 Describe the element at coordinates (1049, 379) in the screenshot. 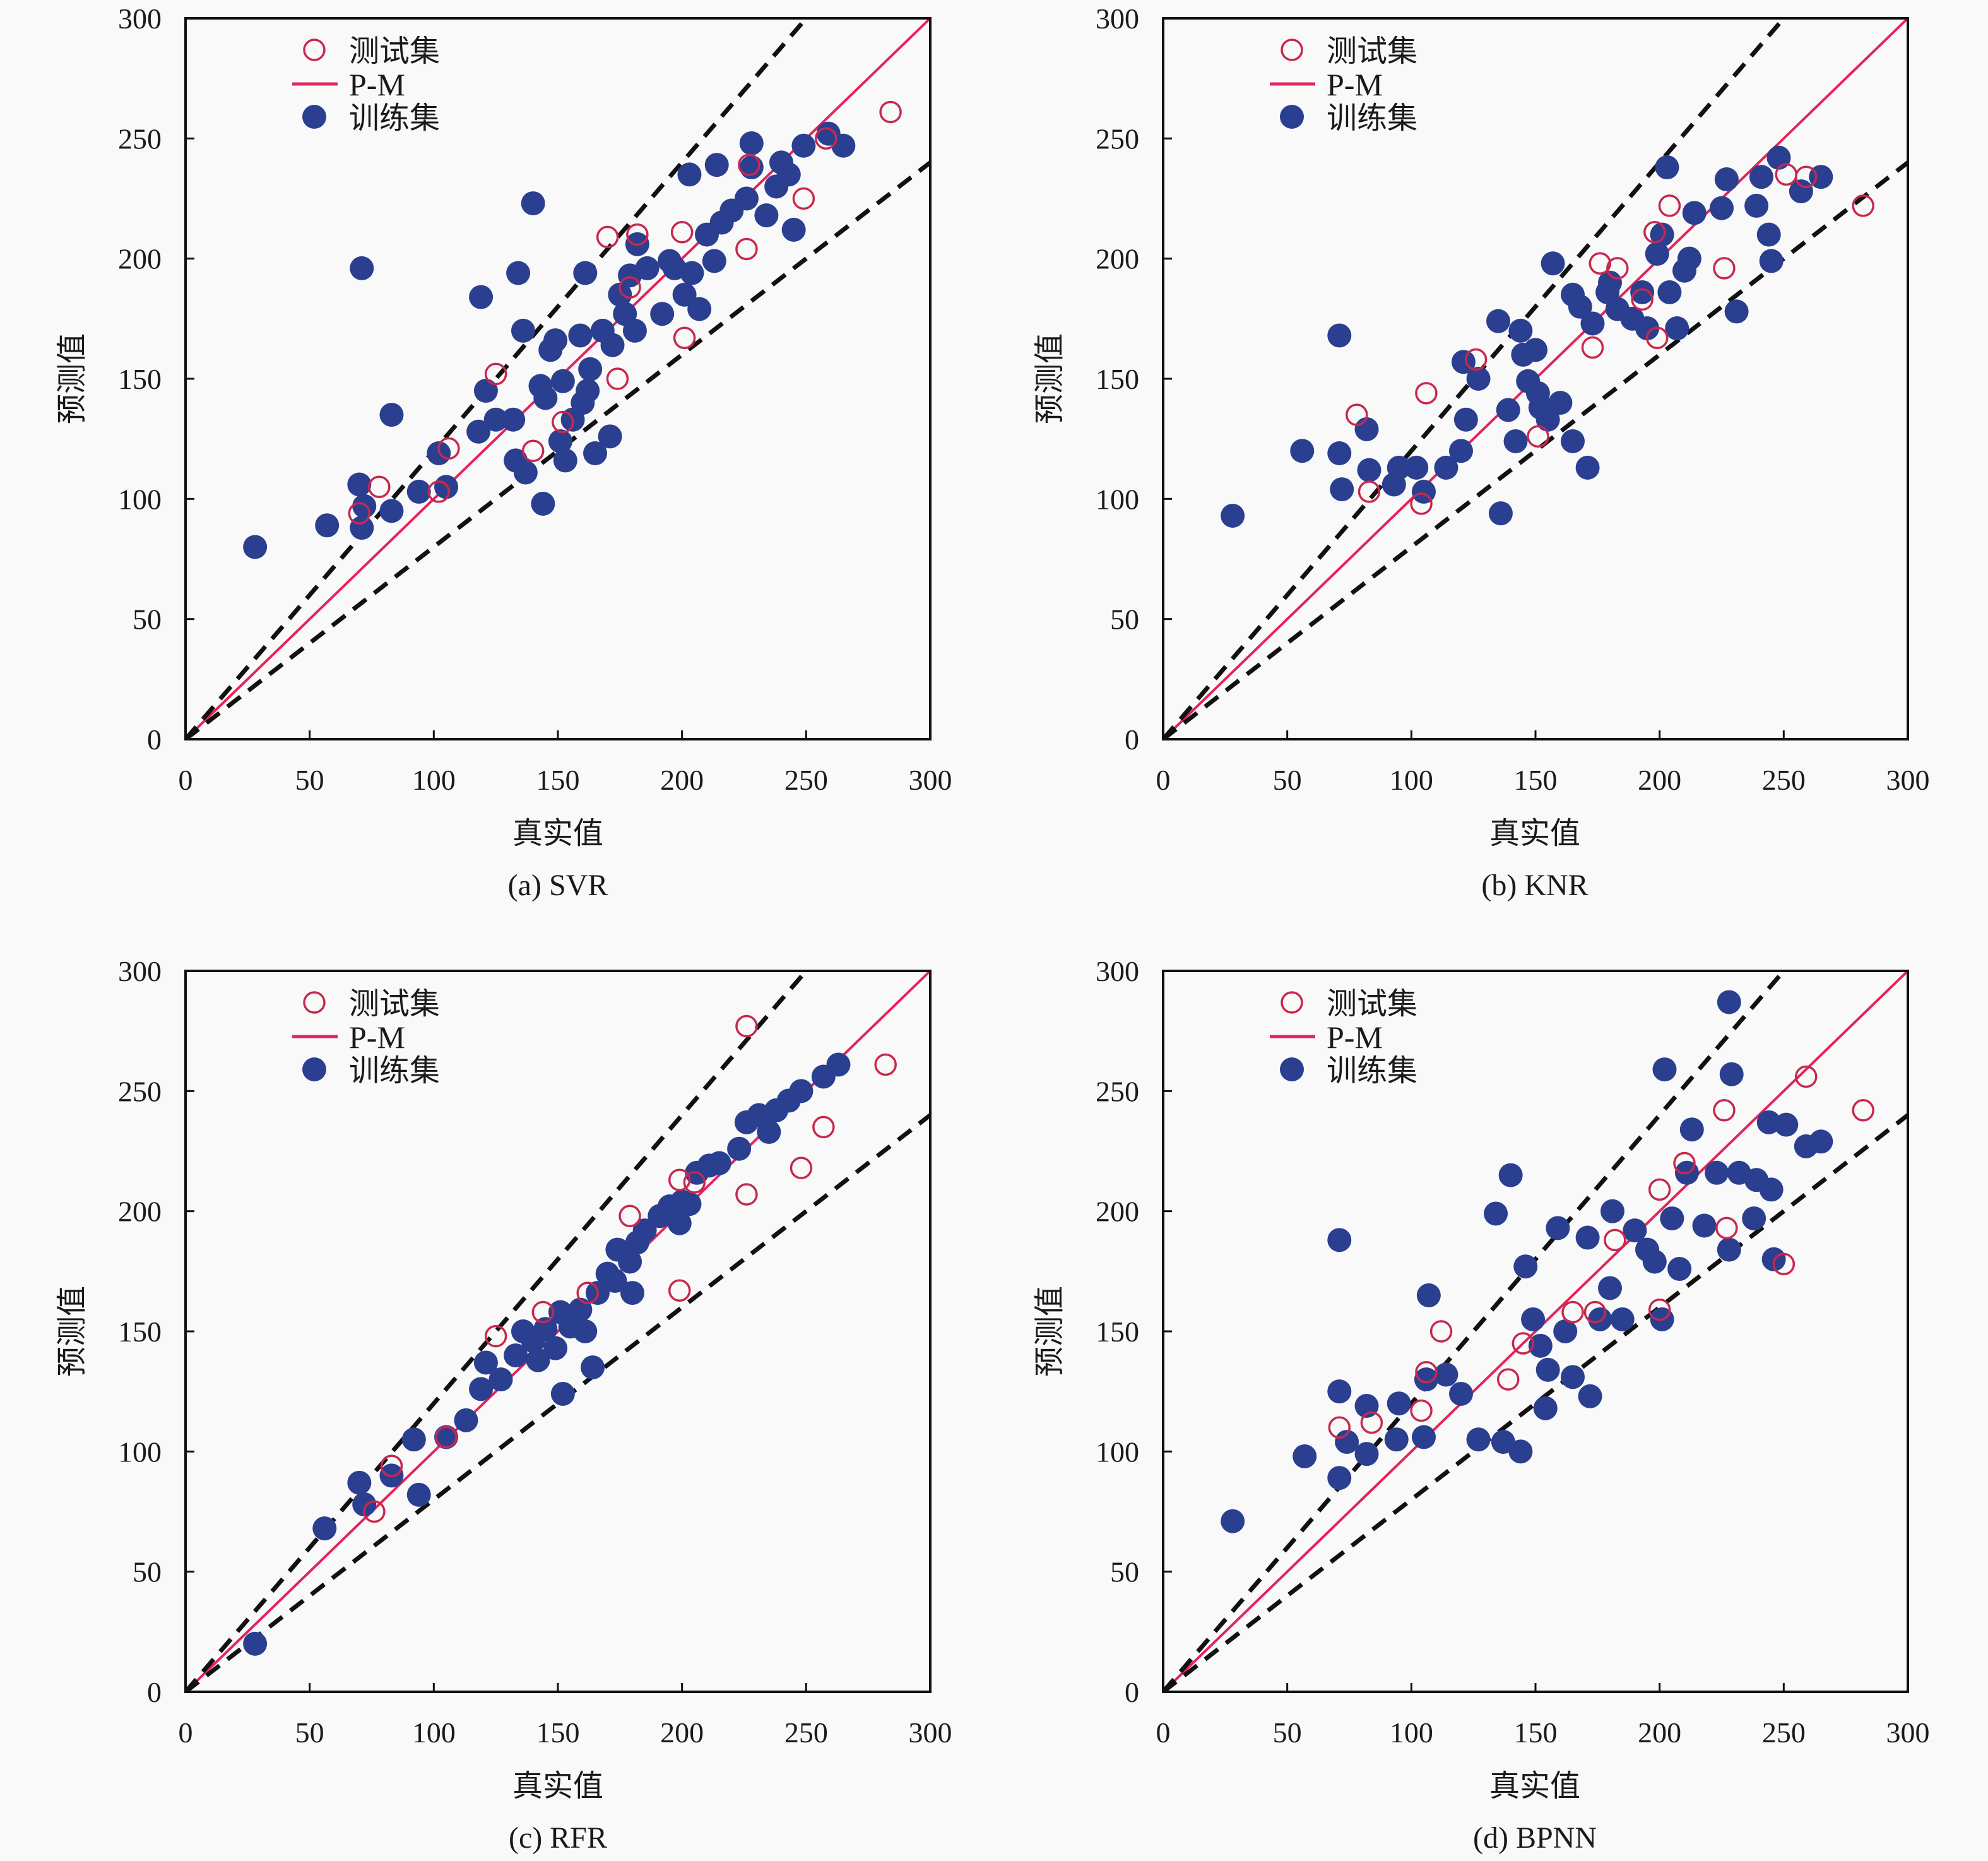

I see `y-axis-label: 预测值` at that location.